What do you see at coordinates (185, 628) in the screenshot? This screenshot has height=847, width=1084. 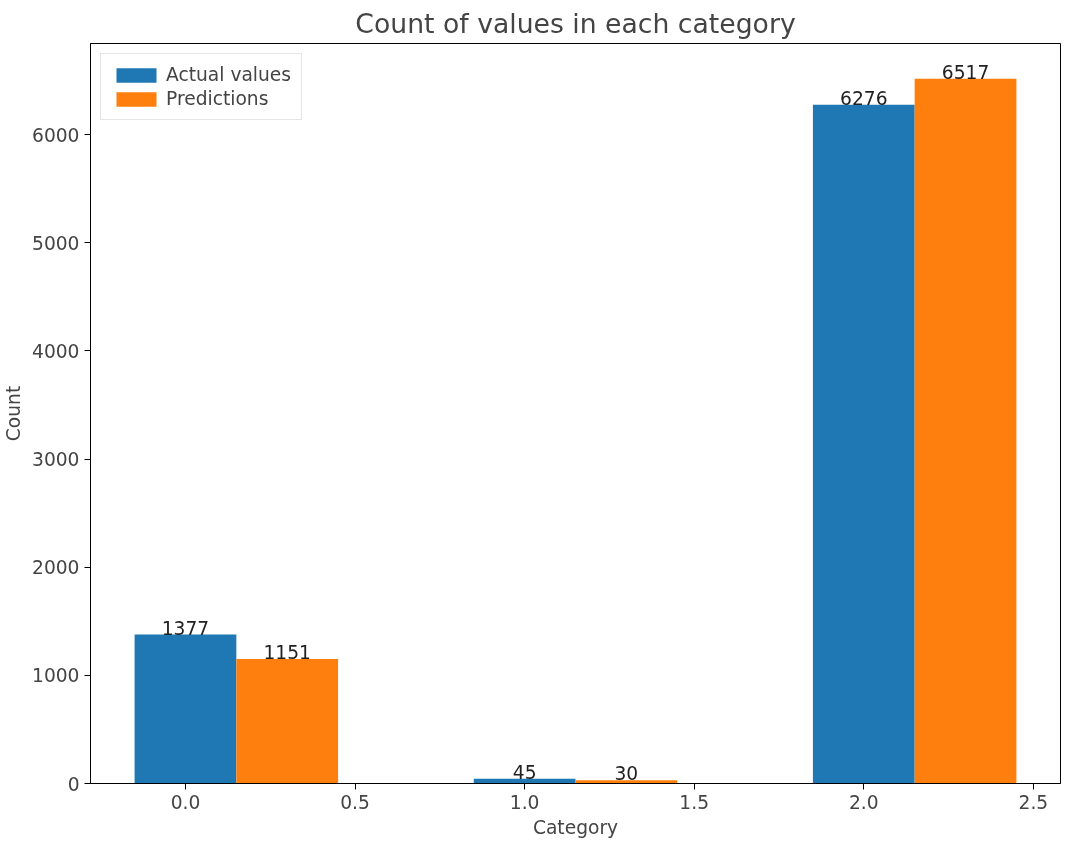 I see `data-label: 1377` at bounding box center [185, 628].